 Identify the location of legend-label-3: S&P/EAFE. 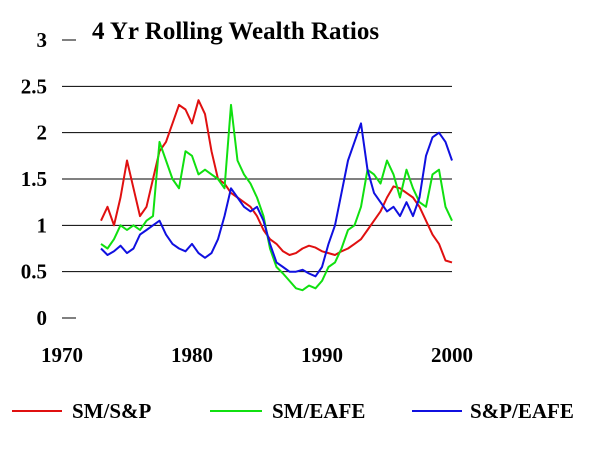
(522, 411).